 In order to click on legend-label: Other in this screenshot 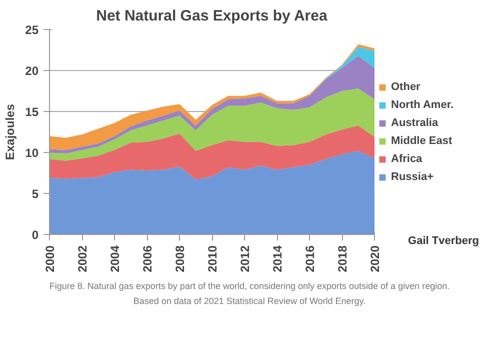, I will do `click(405, 86)`.